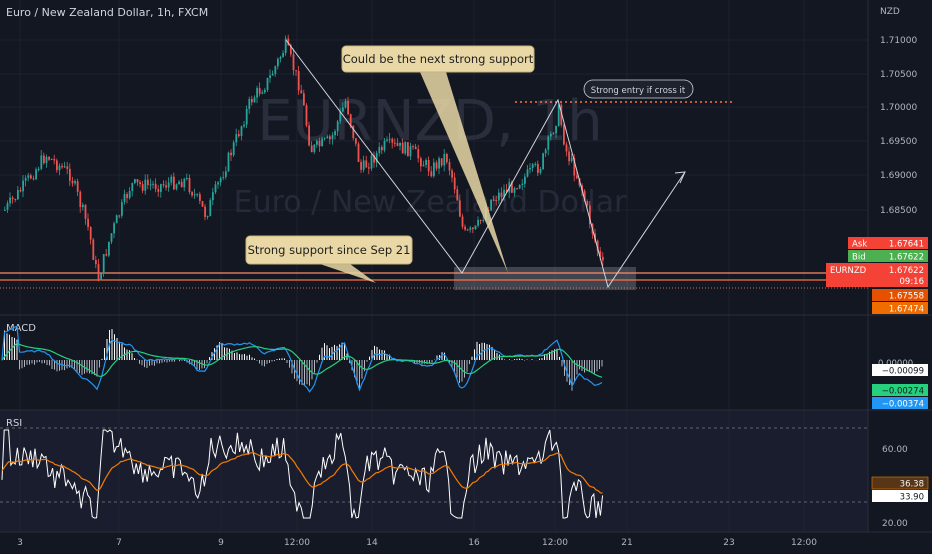  What do you see at coordinates (912, 282) in the screenshot?
I see `countdown-value: 09:16` at bounding box center [912, 282].